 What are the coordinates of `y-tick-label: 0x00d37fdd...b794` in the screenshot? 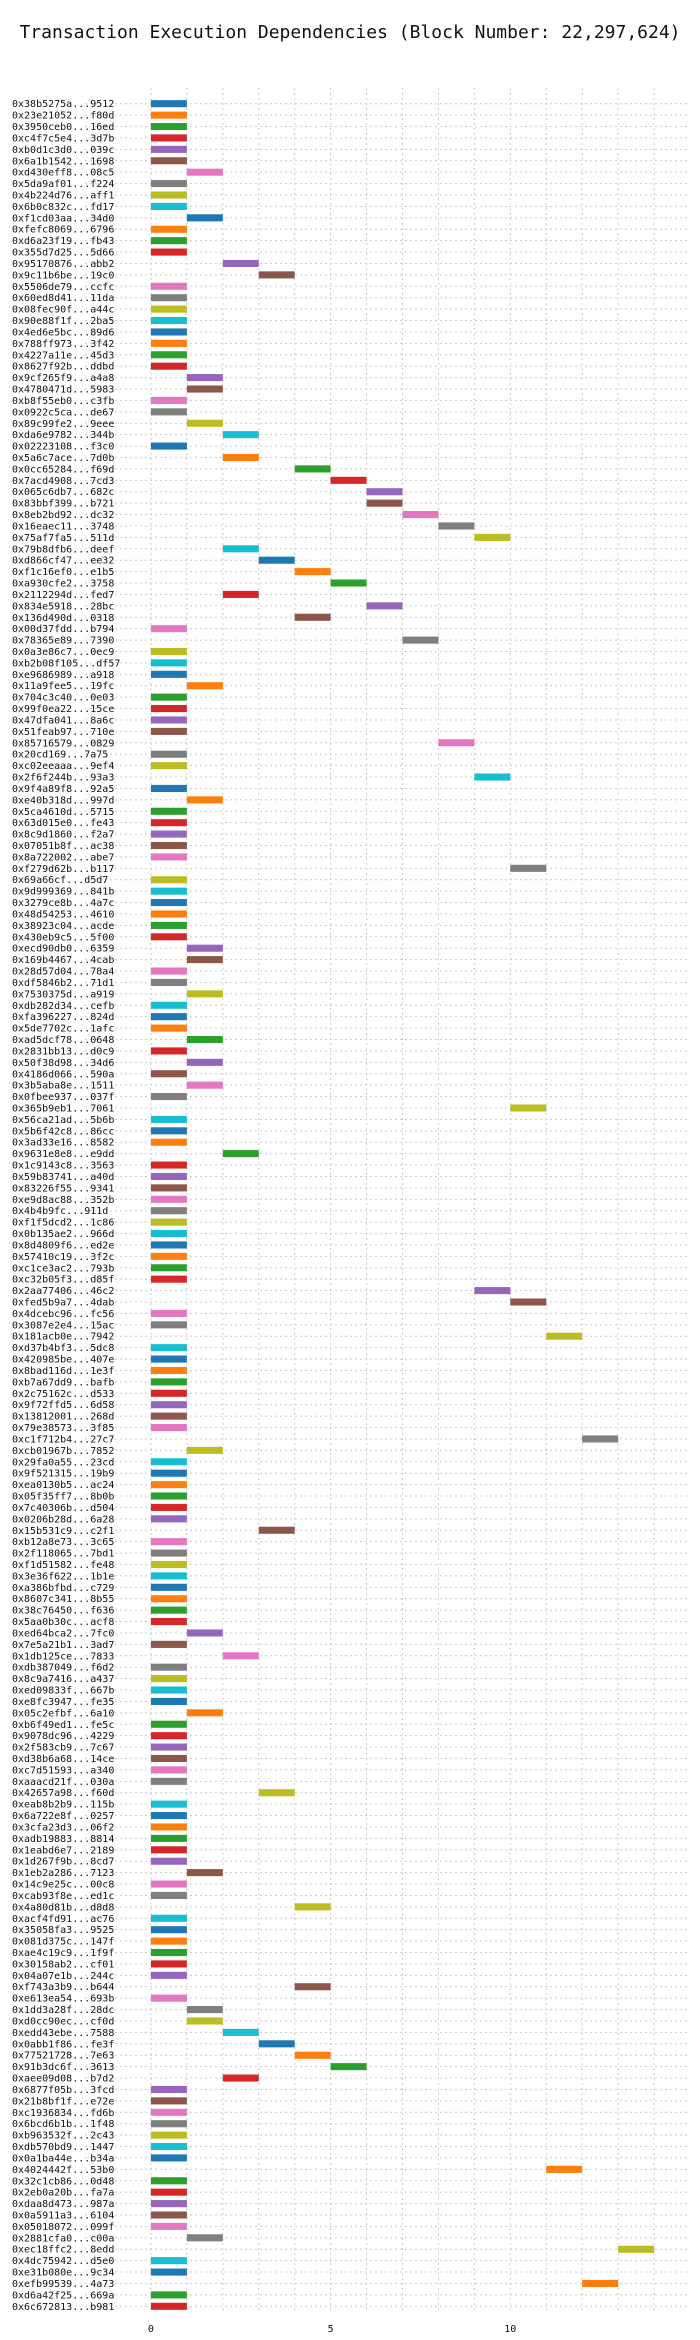 It's located at (63, 629).